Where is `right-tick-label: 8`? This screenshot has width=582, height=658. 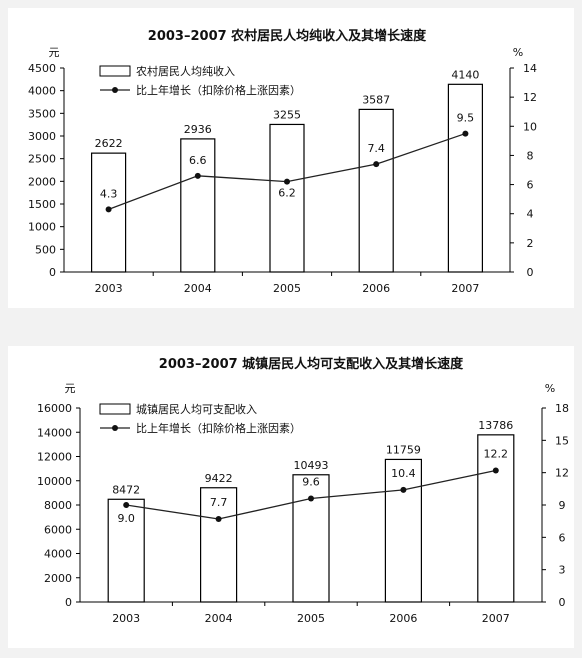 right-tick-label: 8 is located at coordinates (530, 155).